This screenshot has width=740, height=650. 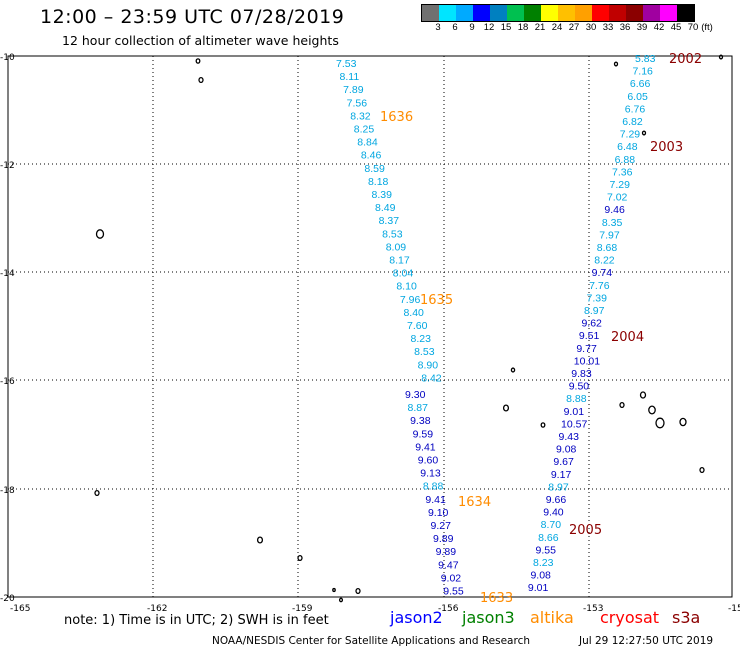 I want to click on satellite-name-s3a: s3a, so click(x=686, y=617).